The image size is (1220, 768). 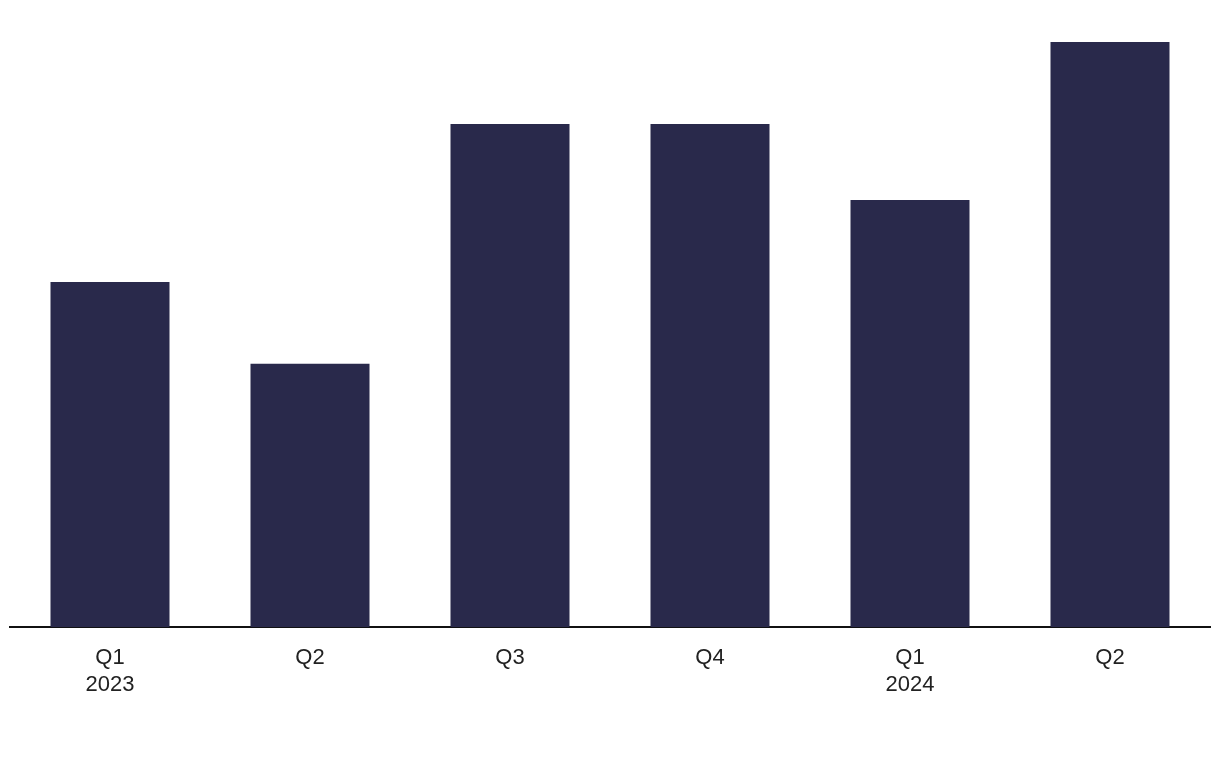 What do you see at coordinates (710, 657) in the screenshot?
I see `x-tick-label: Q4` at bounding box center [710, 657].